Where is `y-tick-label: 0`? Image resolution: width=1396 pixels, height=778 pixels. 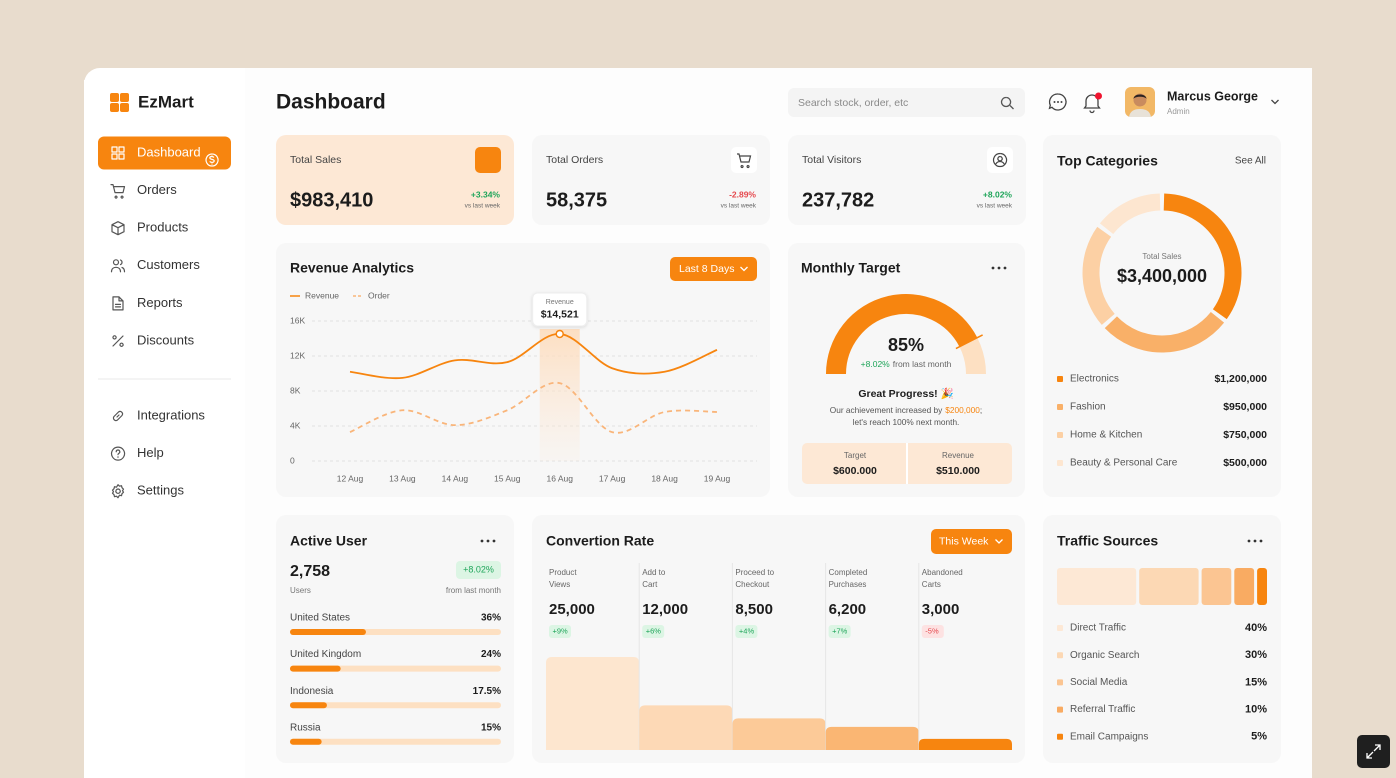 y-tick-label: 0 is located at coordinates (292, 460).